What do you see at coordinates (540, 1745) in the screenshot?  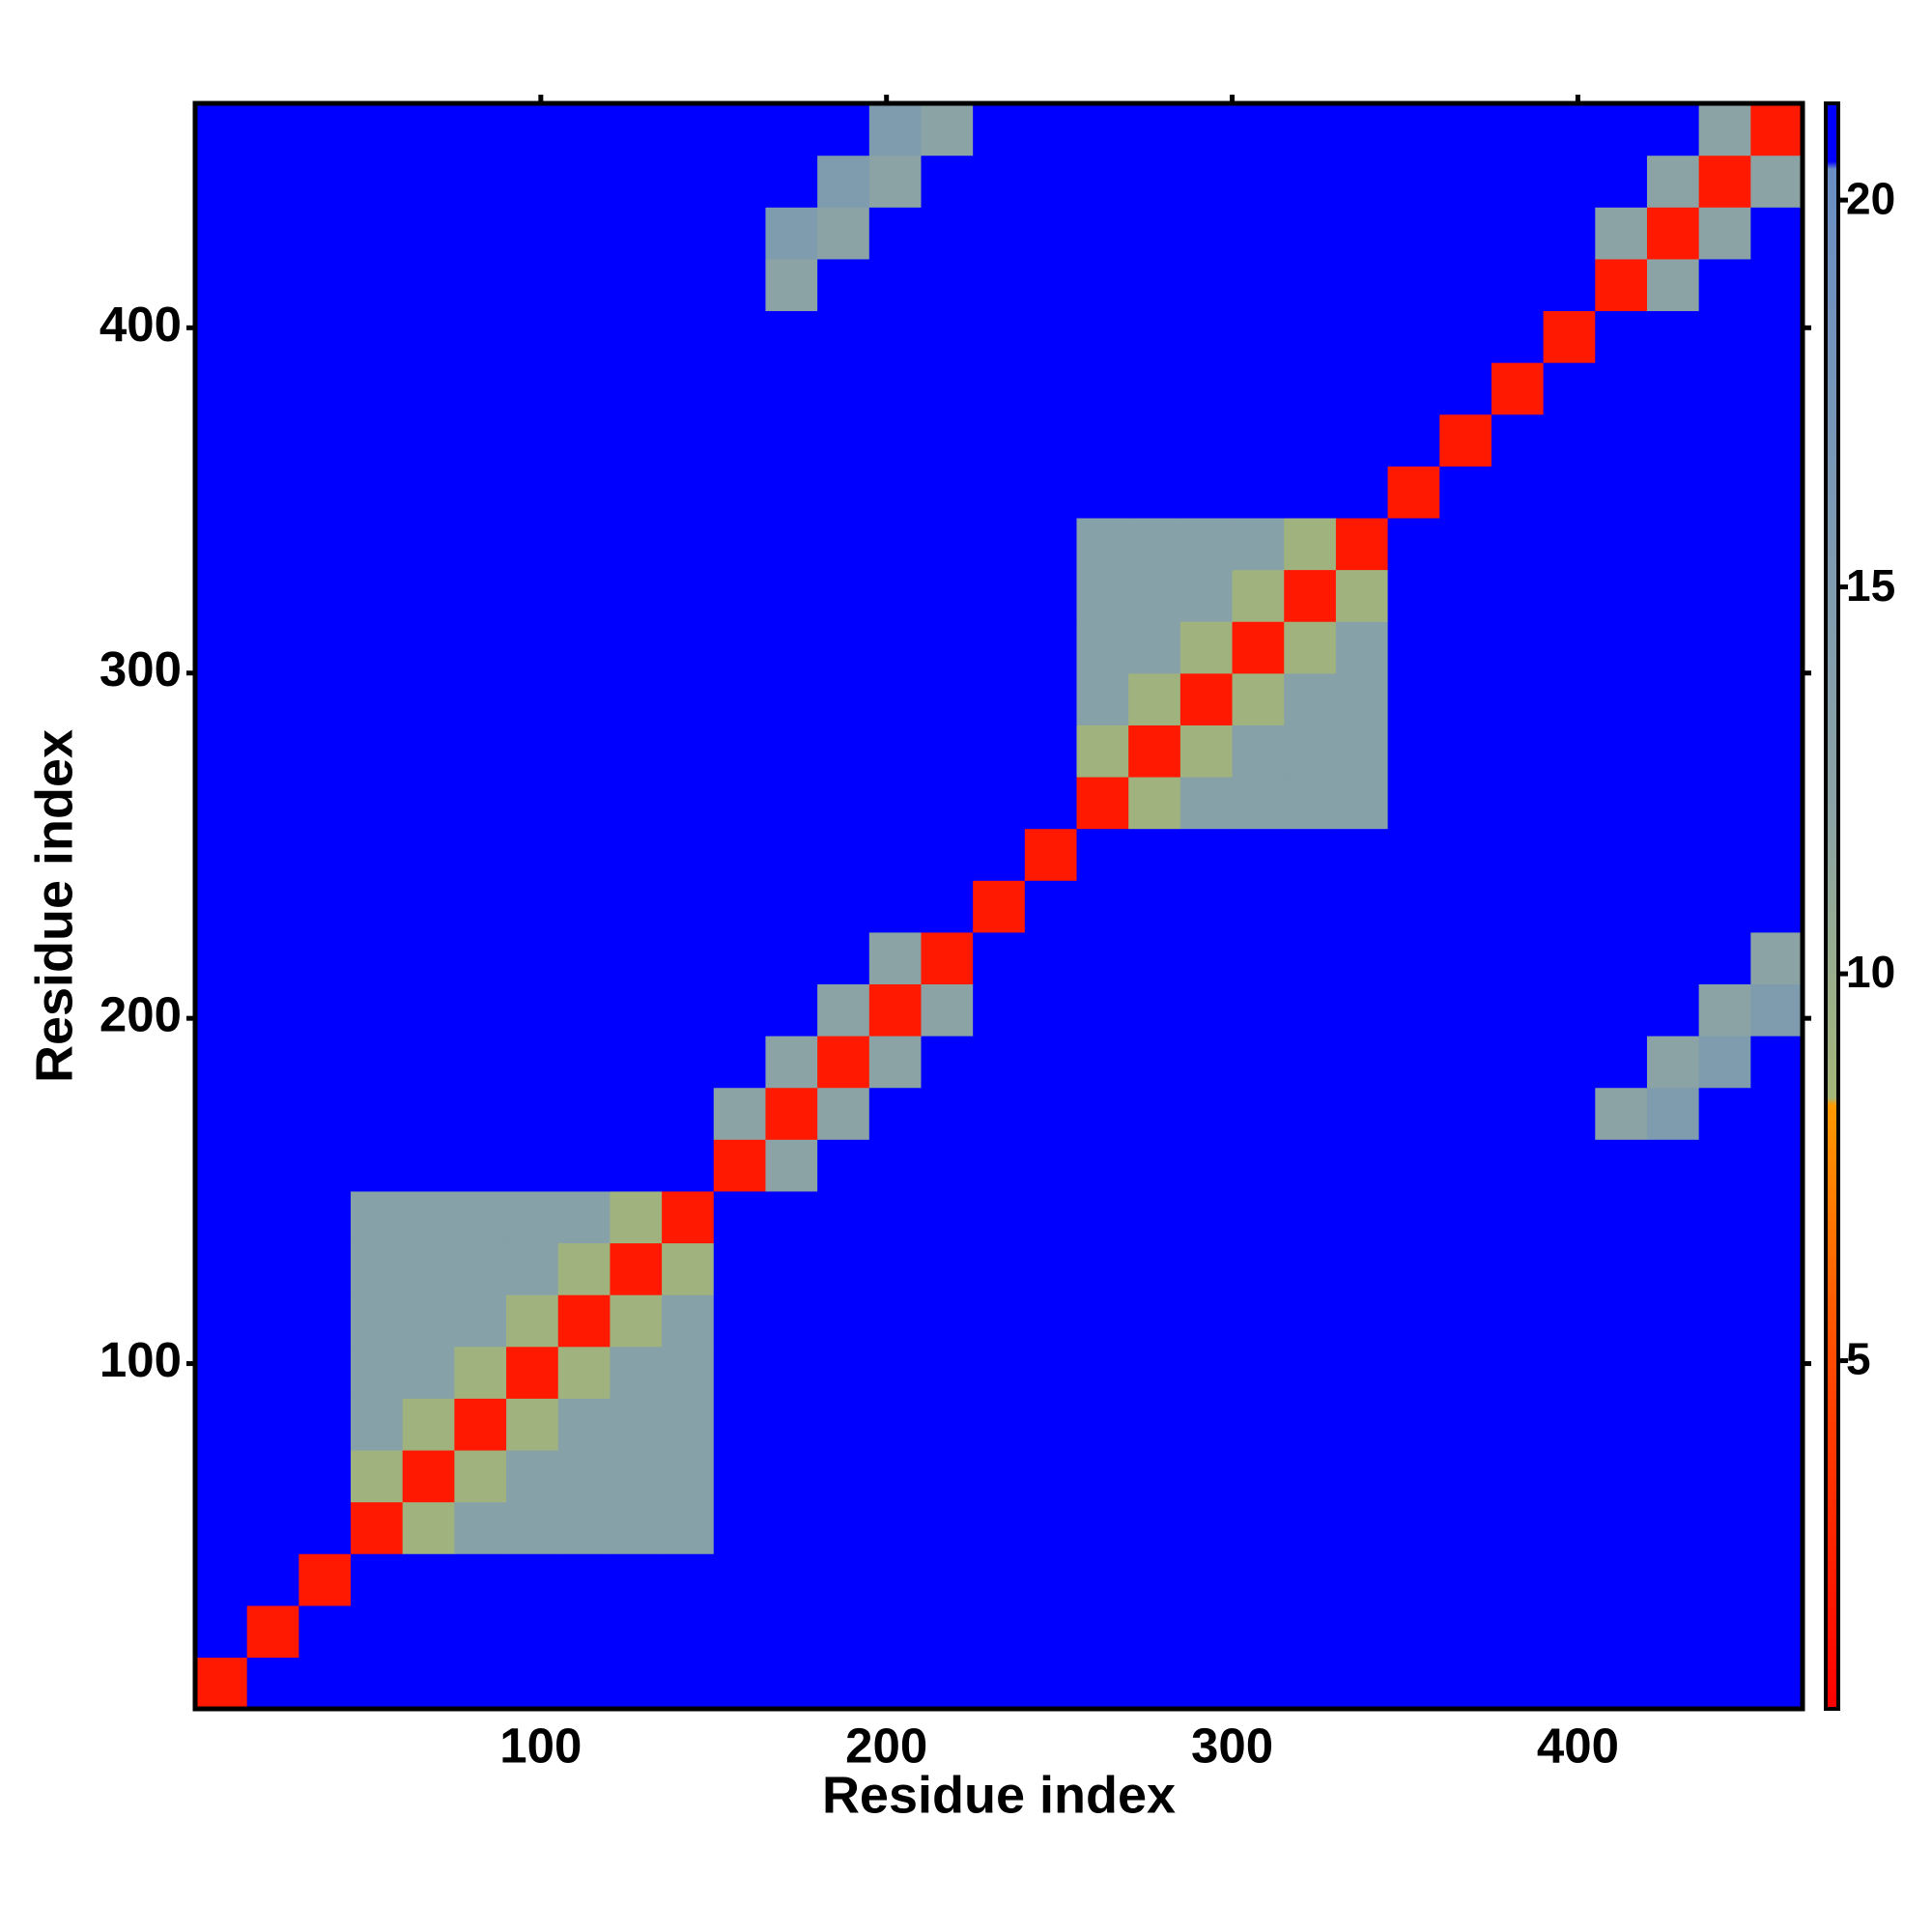 I see `x-tick-label: 100` at bounding box center [540, 1745].